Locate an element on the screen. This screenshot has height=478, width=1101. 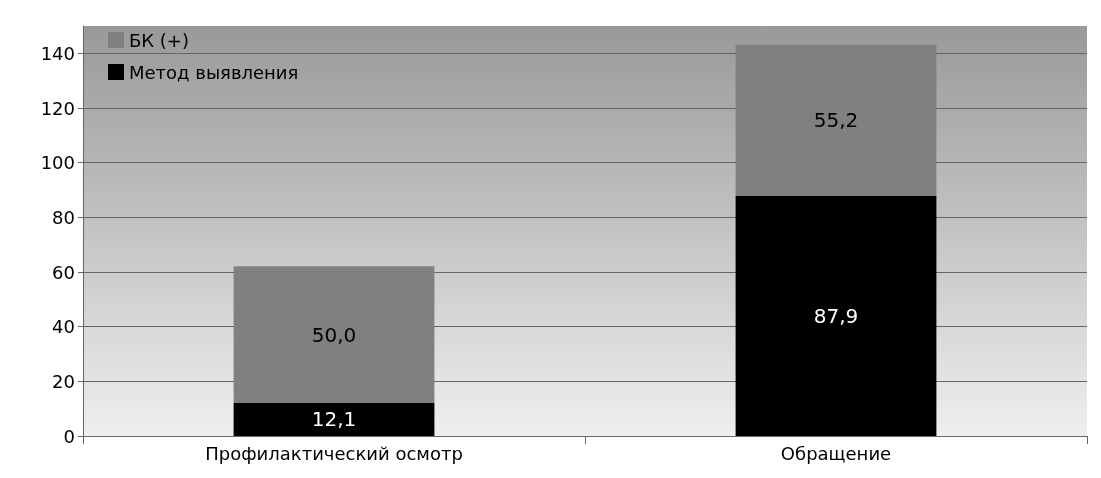
data-label: 87,9 is located at coordinates (836, 315).